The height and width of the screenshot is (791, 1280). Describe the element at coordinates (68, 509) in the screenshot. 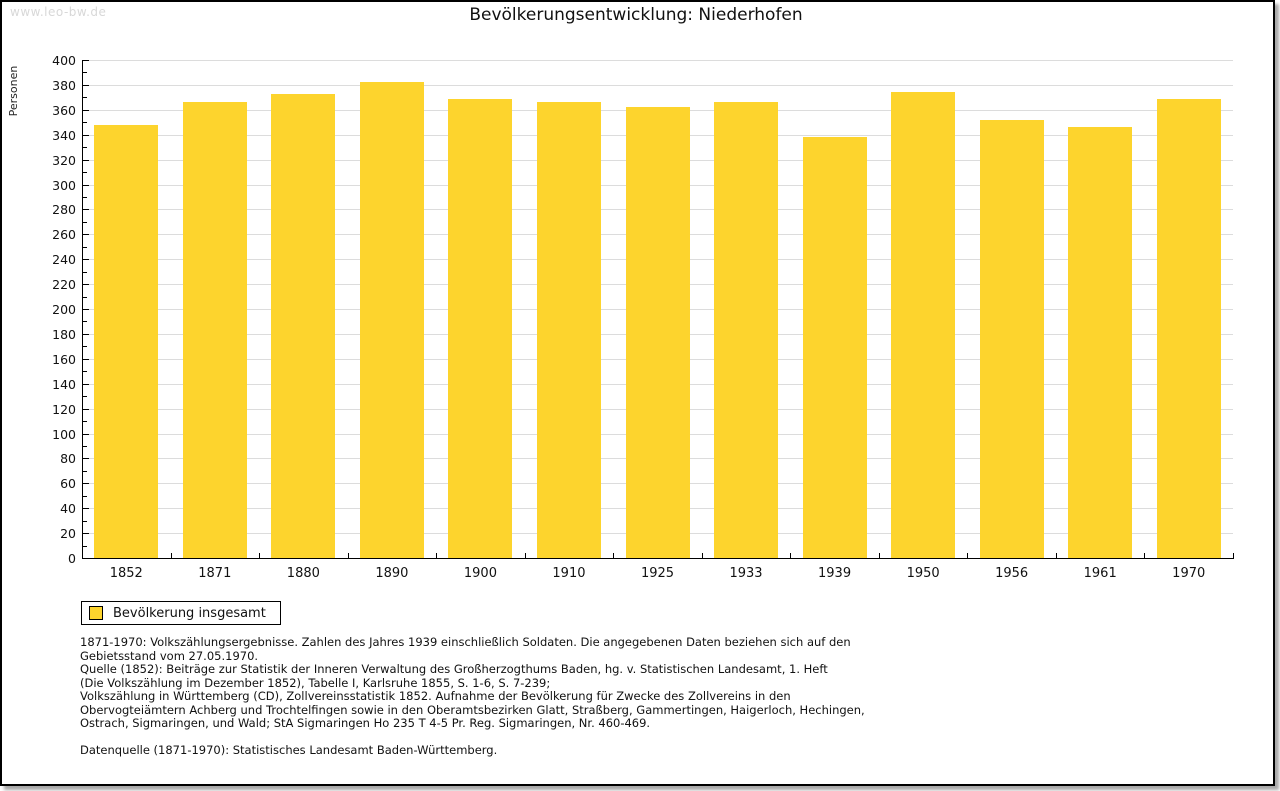

I see `y-tick-label: 40` at that location.